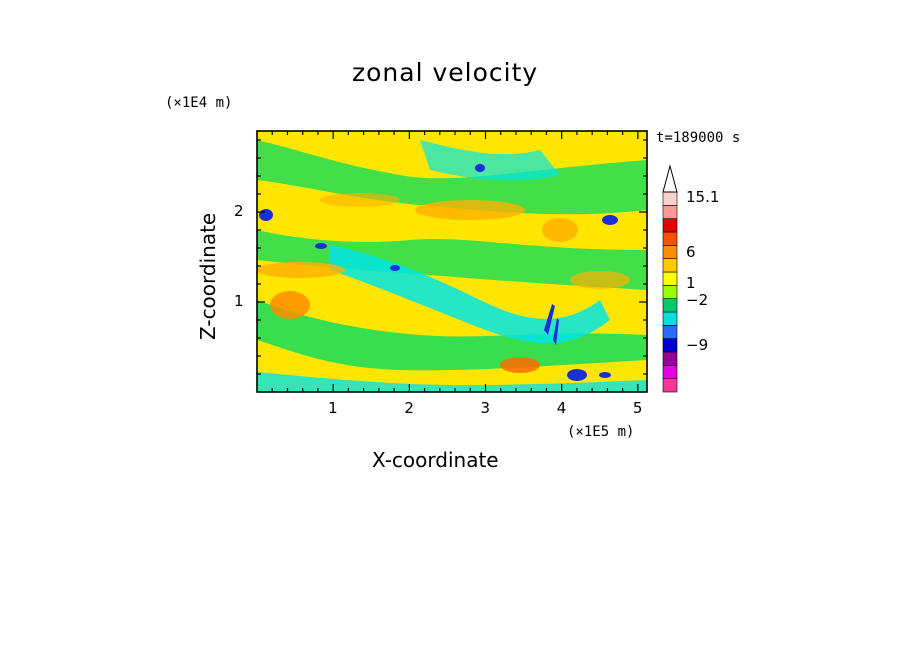  I want to click on colorbar-label: 1, so click(691, 283).